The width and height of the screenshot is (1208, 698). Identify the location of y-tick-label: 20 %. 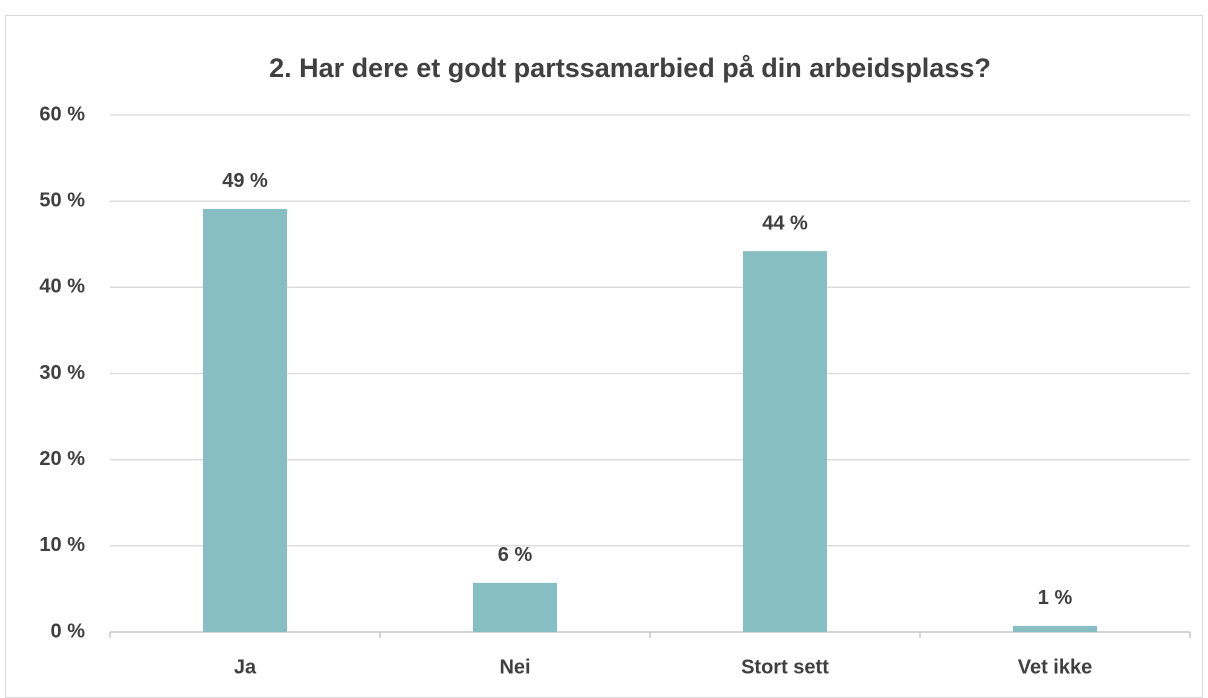
(62, 459).